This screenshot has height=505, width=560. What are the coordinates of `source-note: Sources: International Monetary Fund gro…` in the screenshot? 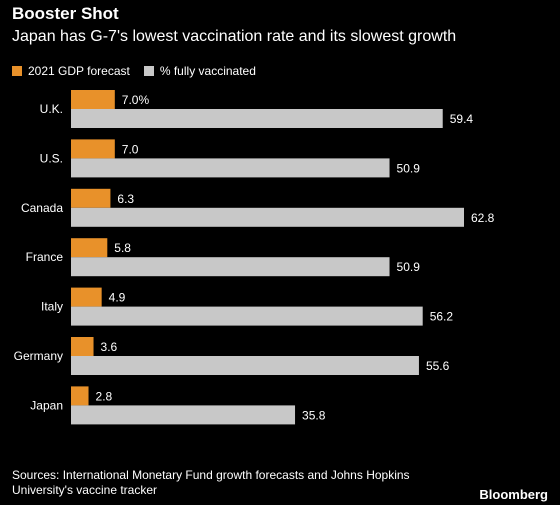 It's located at (211, 482).